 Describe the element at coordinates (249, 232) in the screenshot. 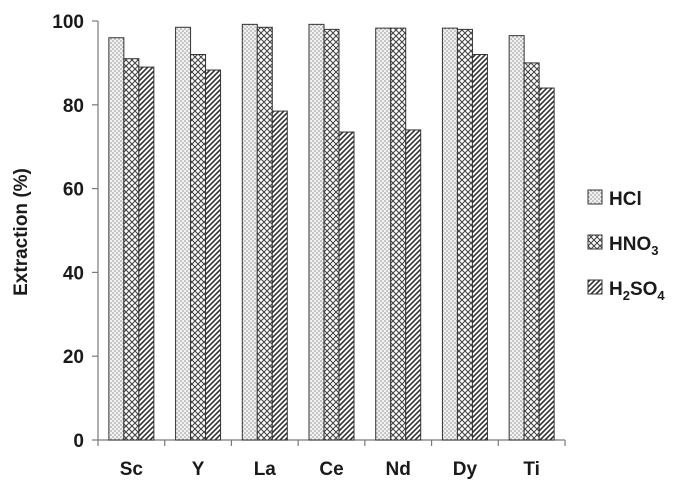

I see `bar-la-hcl` at that location.